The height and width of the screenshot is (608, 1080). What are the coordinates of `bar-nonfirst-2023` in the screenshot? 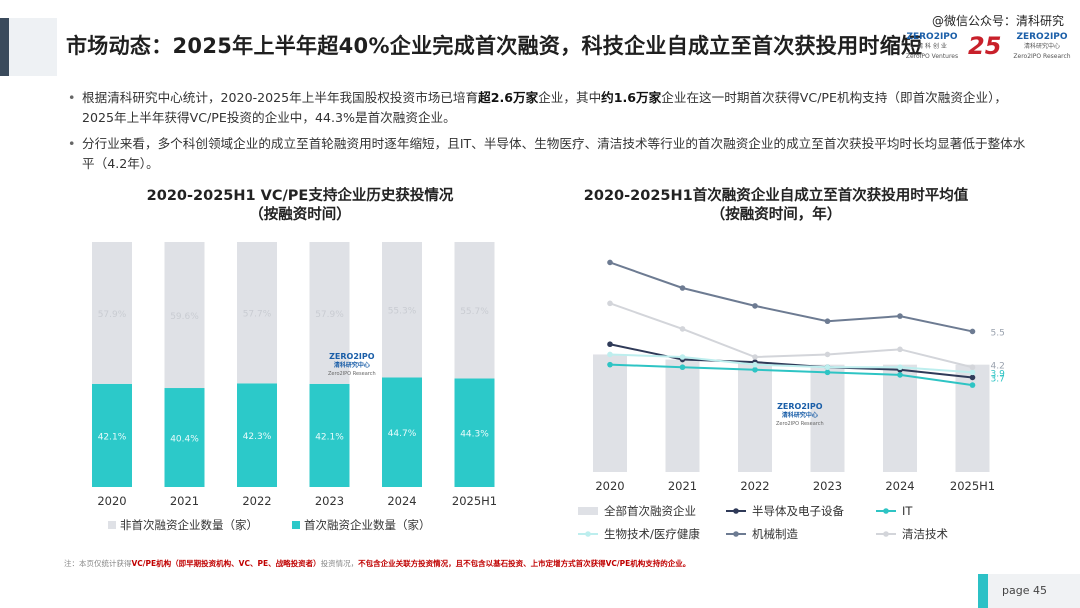 It's located at (329, 313).